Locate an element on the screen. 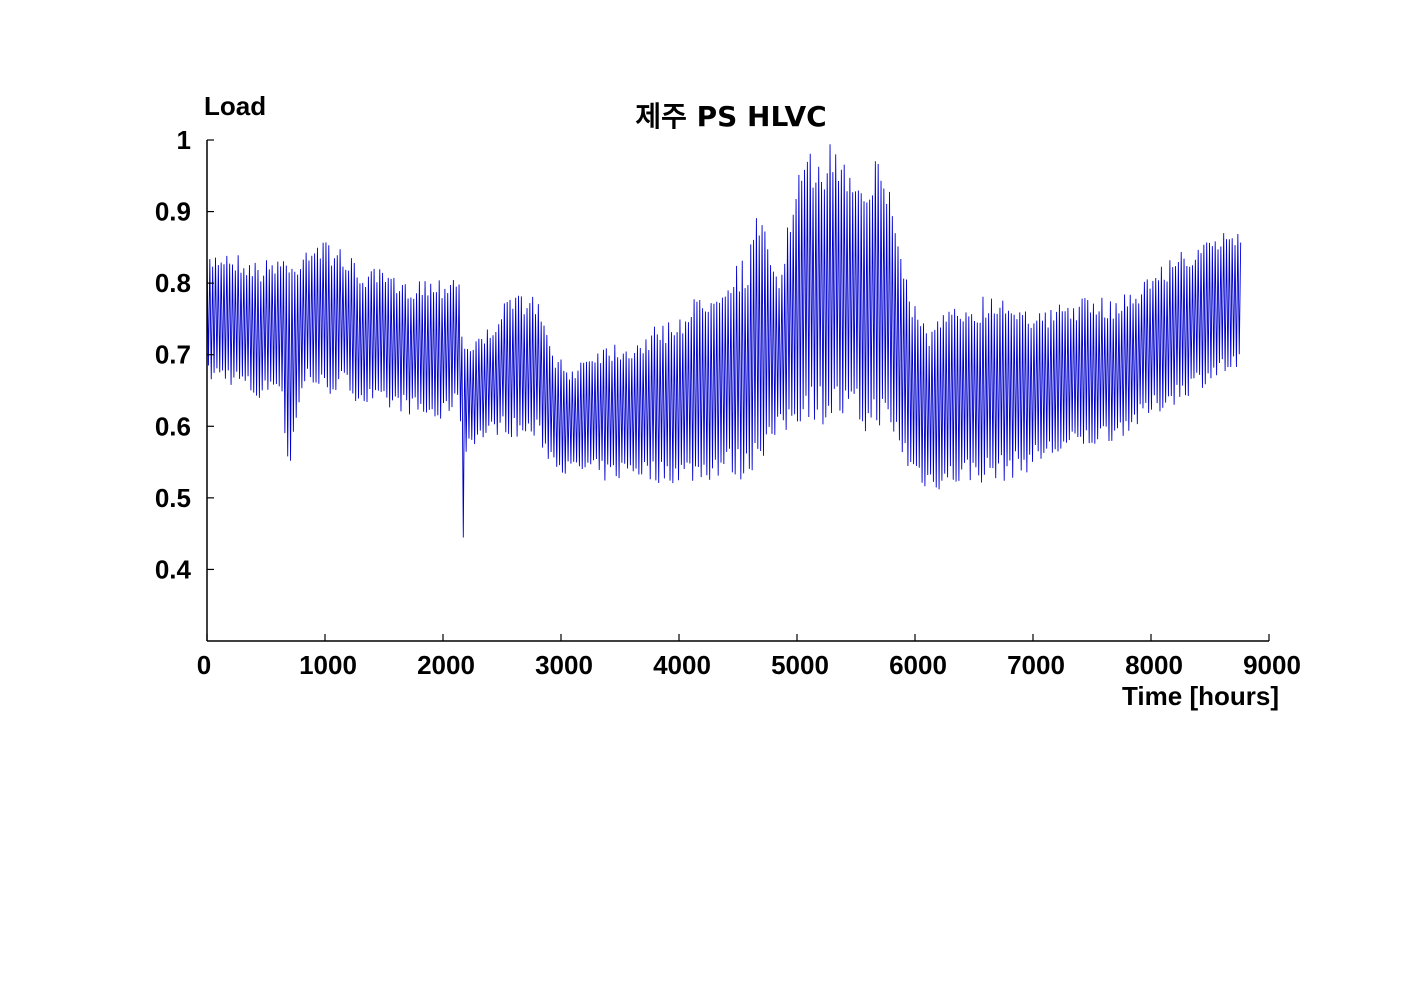 This screenshot has width=1403, height=992. y-axis-ticks: 0.4 0.5 0.6 0.7 0.8 0.9 1 is located at coordinates (184, 354).